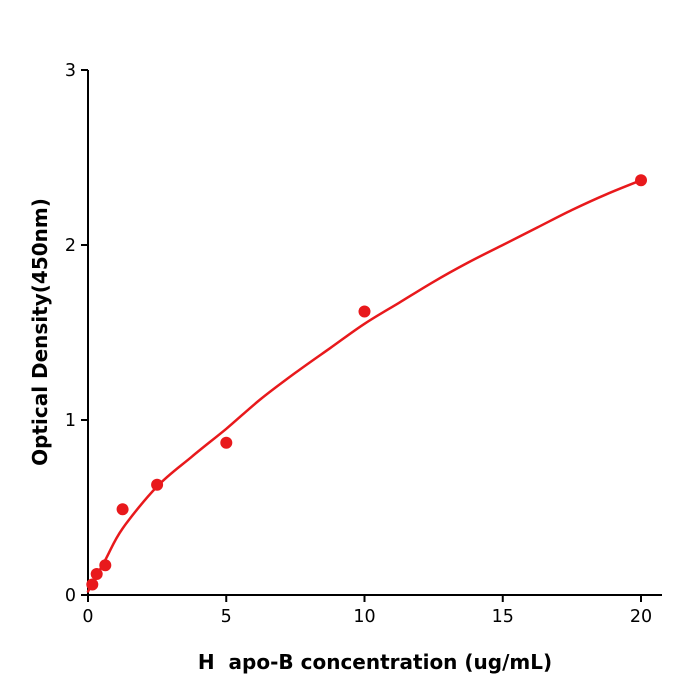 Image resolution: width=700 pixels, height=700 pixels. I want to click on x-tick-label: 20, so click(641, 617).